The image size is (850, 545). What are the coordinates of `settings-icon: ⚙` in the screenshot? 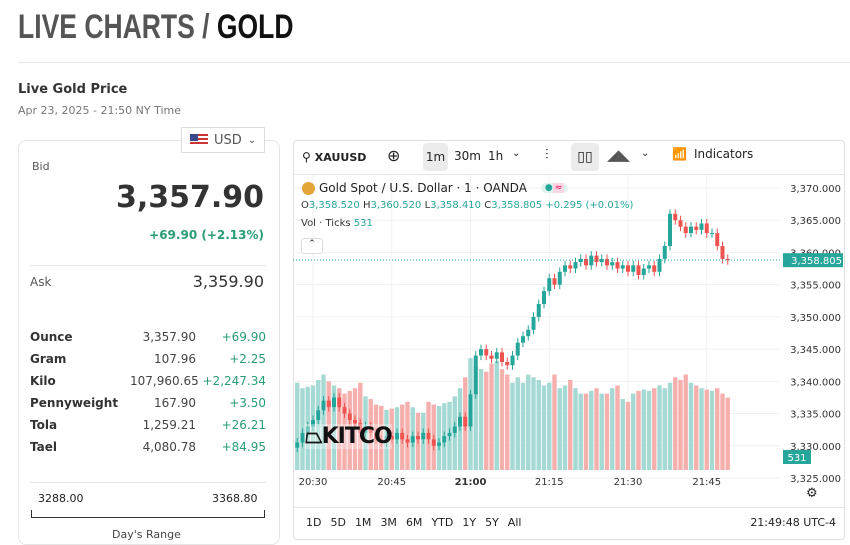 It's located at (812, 493).